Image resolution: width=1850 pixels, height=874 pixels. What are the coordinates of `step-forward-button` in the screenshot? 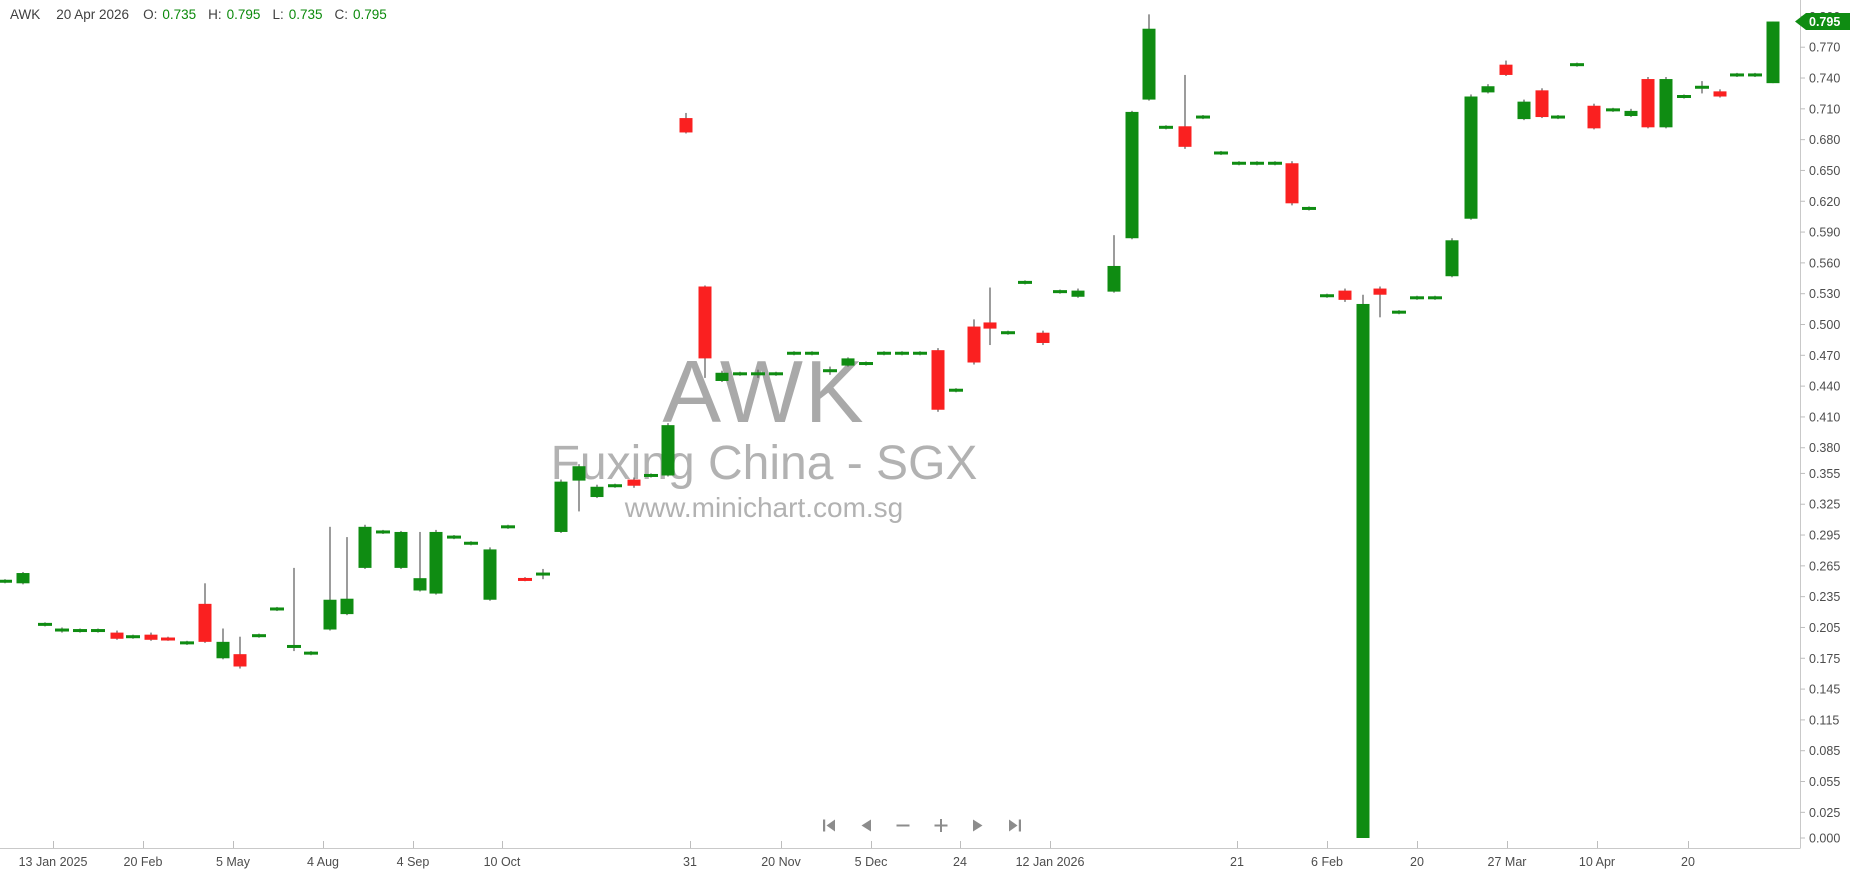 It's located at (978, 825).